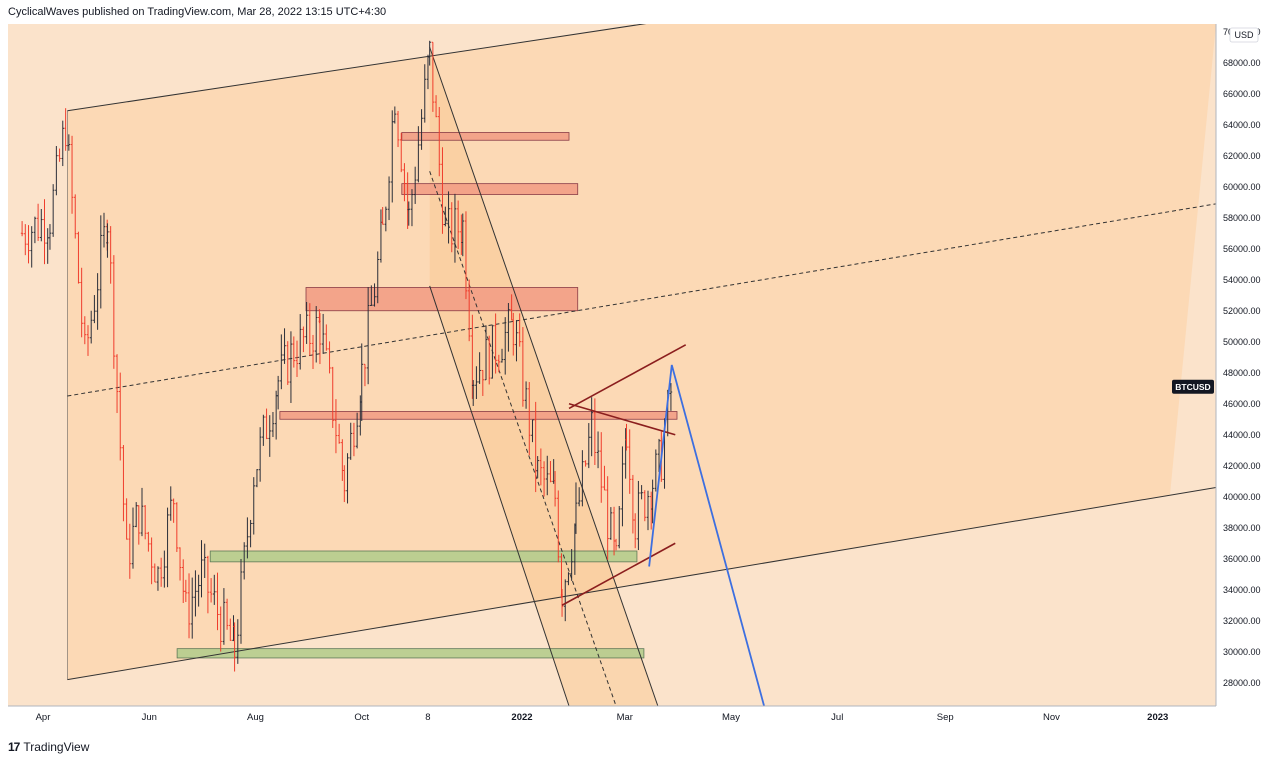 This screenshot has height=762, width=1280. I want to click on price-tick-label: 54000.00, so click(1242, 280).